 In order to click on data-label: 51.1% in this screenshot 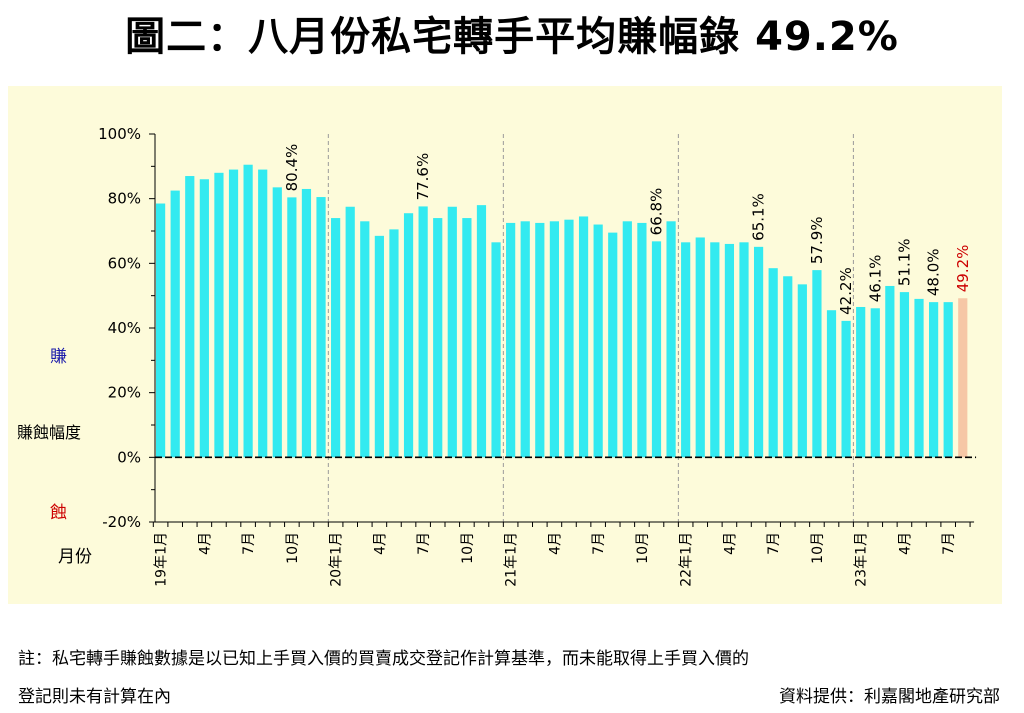, I will do `click(904, 262)`.